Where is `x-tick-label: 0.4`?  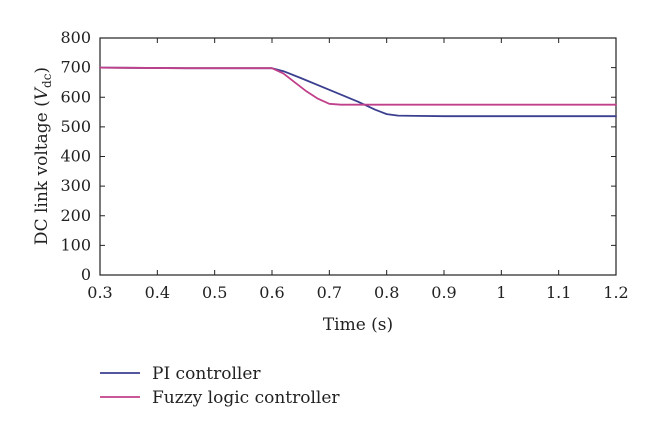
x-tick-label: 0.4 is located at coordinates (157, 292).